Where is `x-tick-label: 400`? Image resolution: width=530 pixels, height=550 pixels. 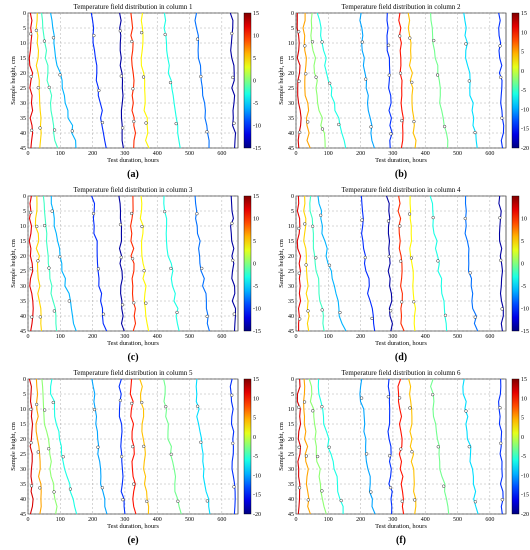
x-tick-label: 400 is located at coordinates (157, 154).